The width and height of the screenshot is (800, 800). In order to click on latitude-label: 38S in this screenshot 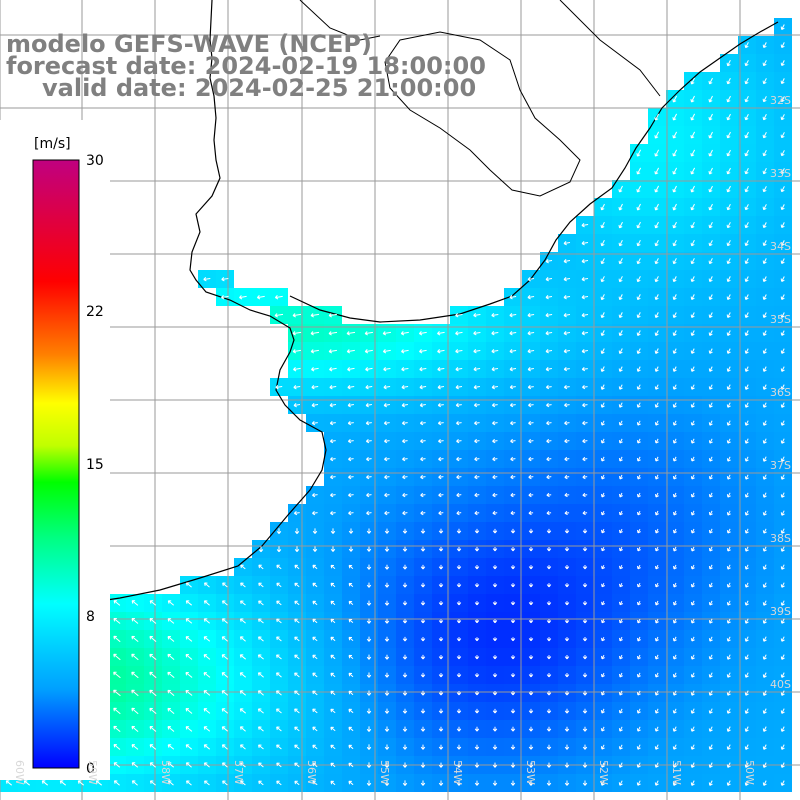, I will do `click(780, 538)`.